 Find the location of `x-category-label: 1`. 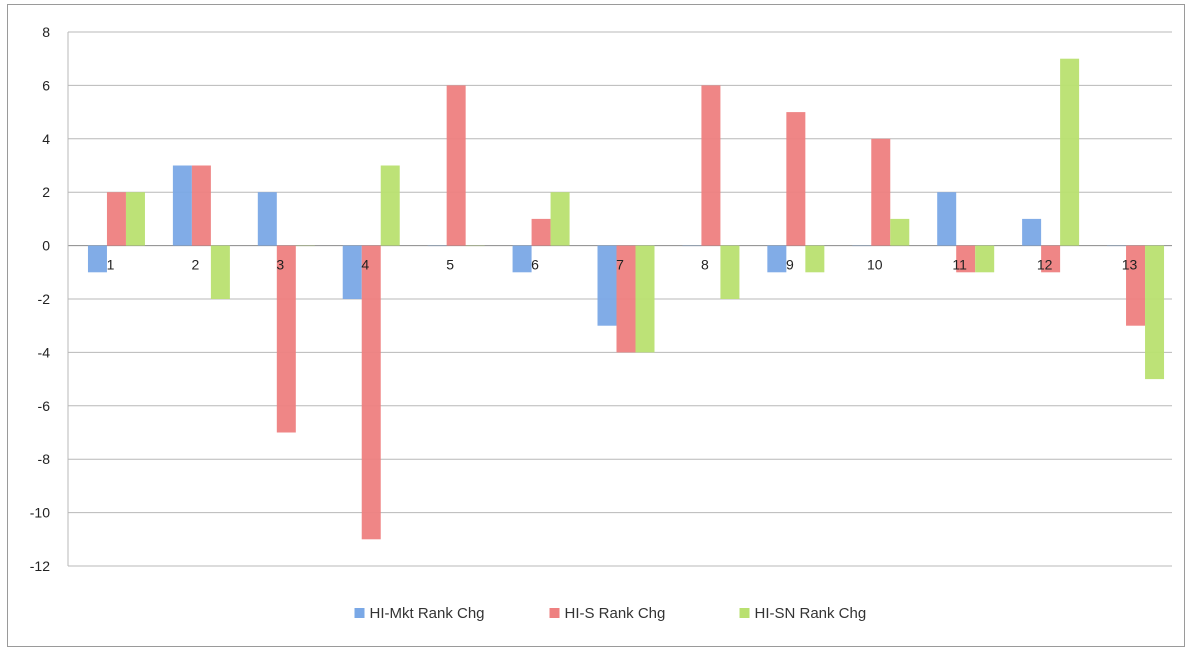

x-category-label: 1 is located at coordinates (111, 265).